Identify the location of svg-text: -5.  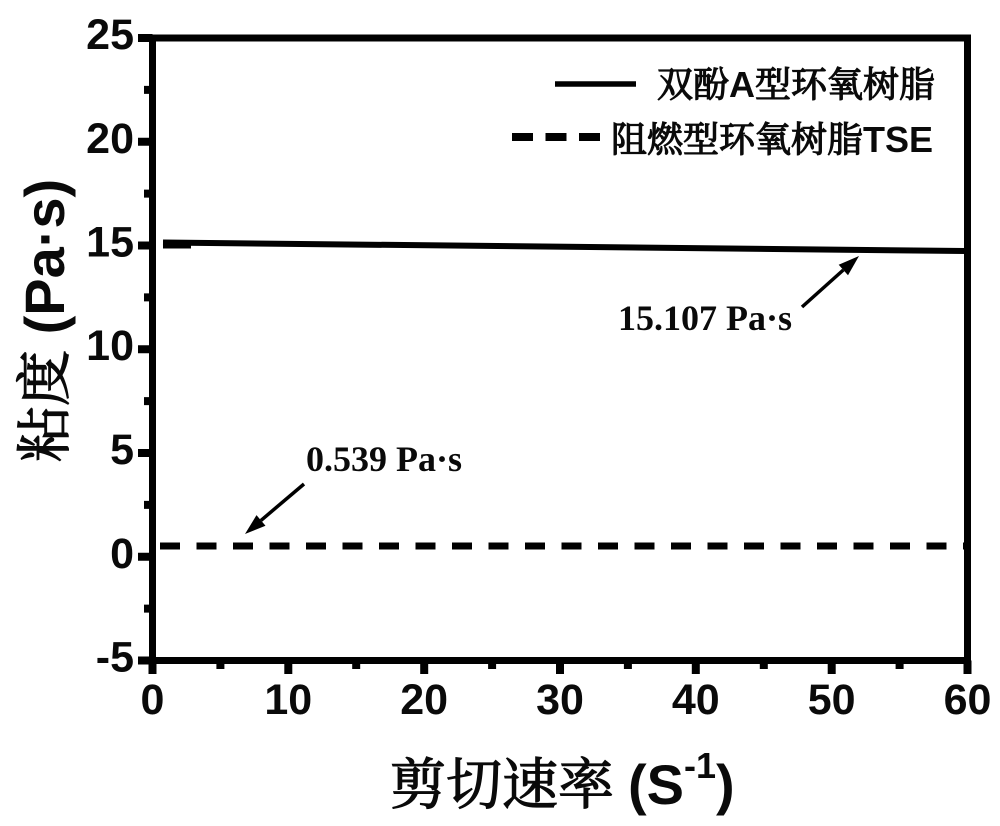
(115, 658).